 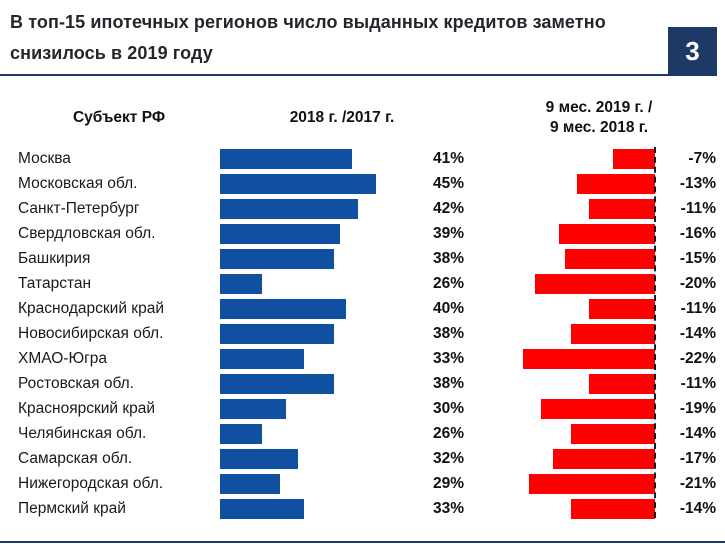 I want to click on region-label: Ростовская обл., so click(x=76, y=383).